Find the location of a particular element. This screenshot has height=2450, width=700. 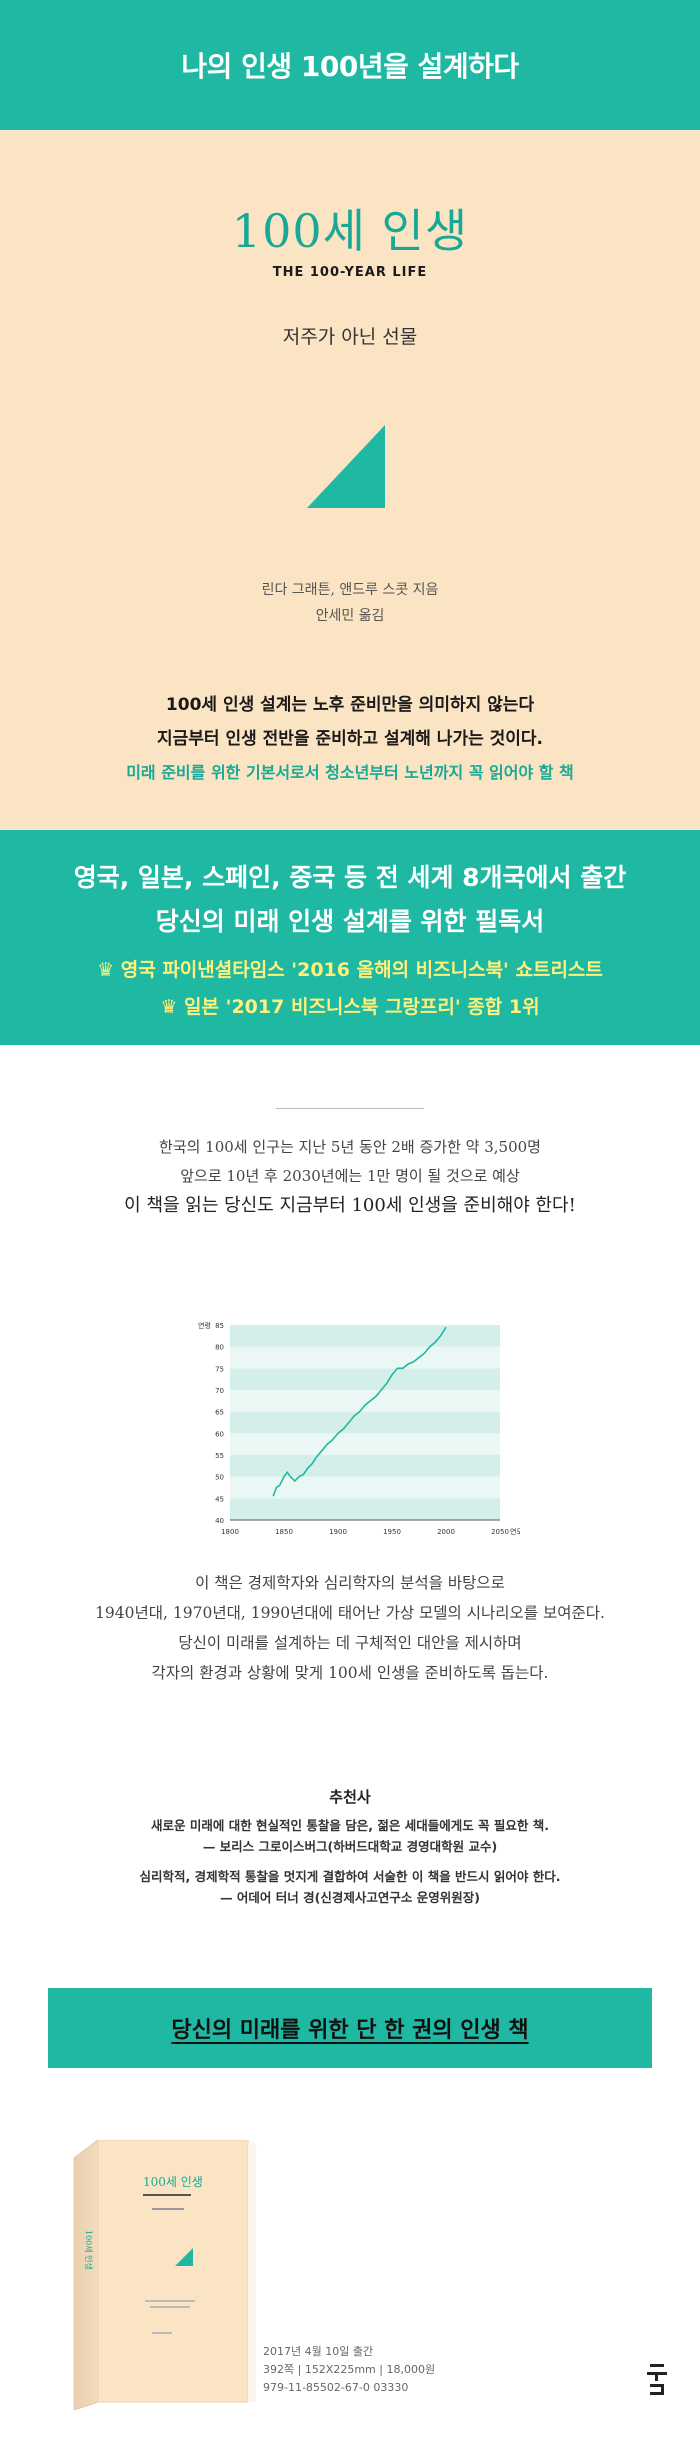

translator-text: 안세민 옮김 is located at coordinates (350, 616).